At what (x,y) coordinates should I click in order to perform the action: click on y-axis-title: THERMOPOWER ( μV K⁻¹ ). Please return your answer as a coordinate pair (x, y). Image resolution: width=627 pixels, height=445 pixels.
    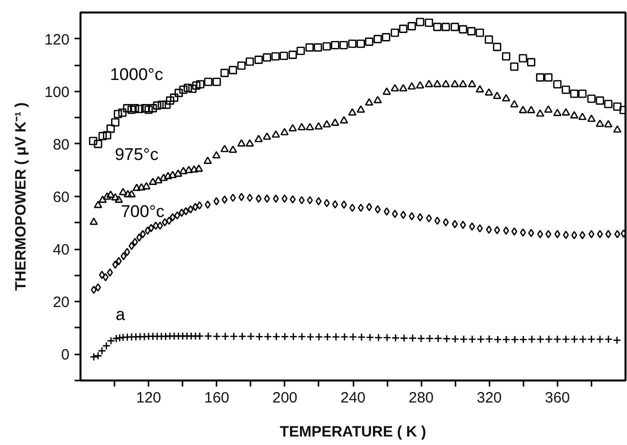
    Looking at the image, I should click on (21, 196).